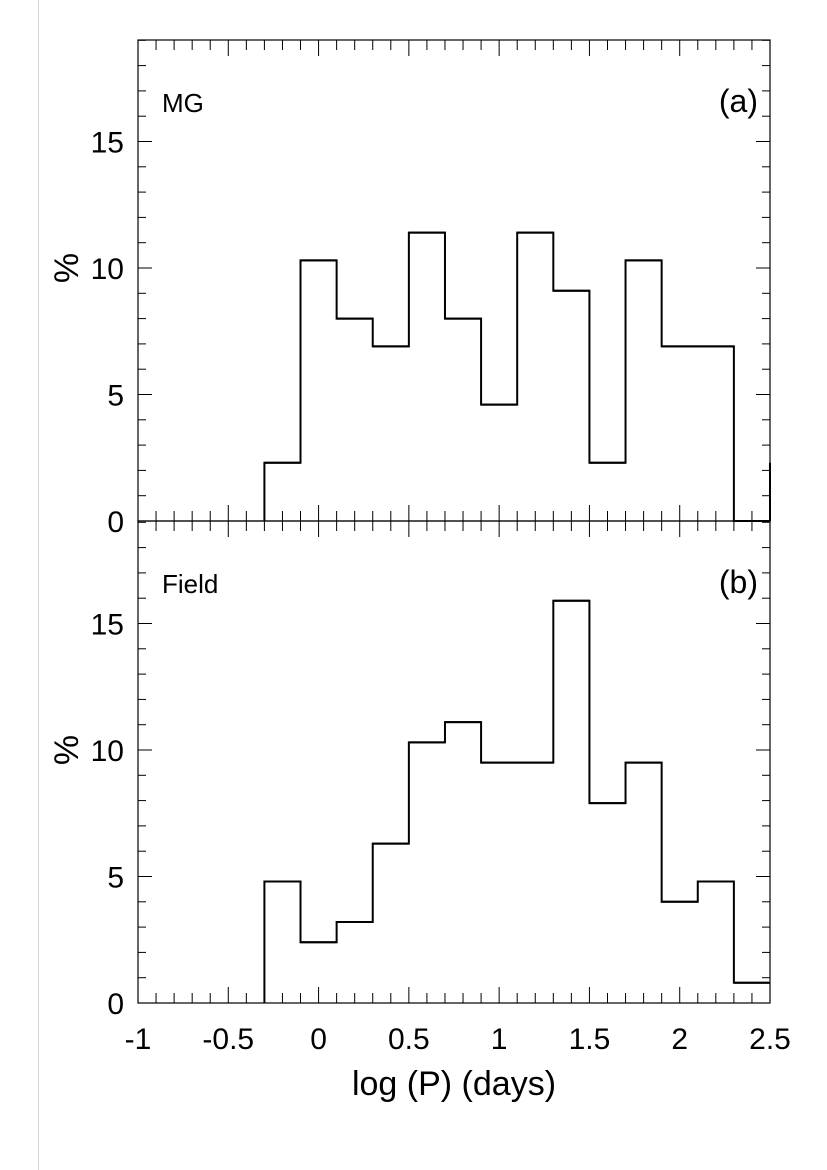  What do you see at coordinates (770, 1039) in the screenshot?
I see `x-tick-label: 2.5` at bounding box center [770, 1039].